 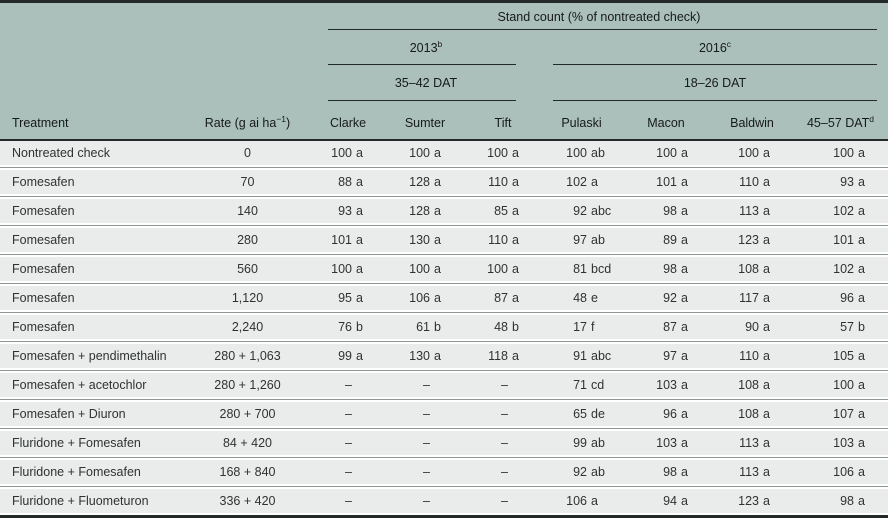 What do you see at coordinates (581, 153) in the screenshot?
I see `pulaski-value-cell: 100 ab` at bounding box center [581, 153].